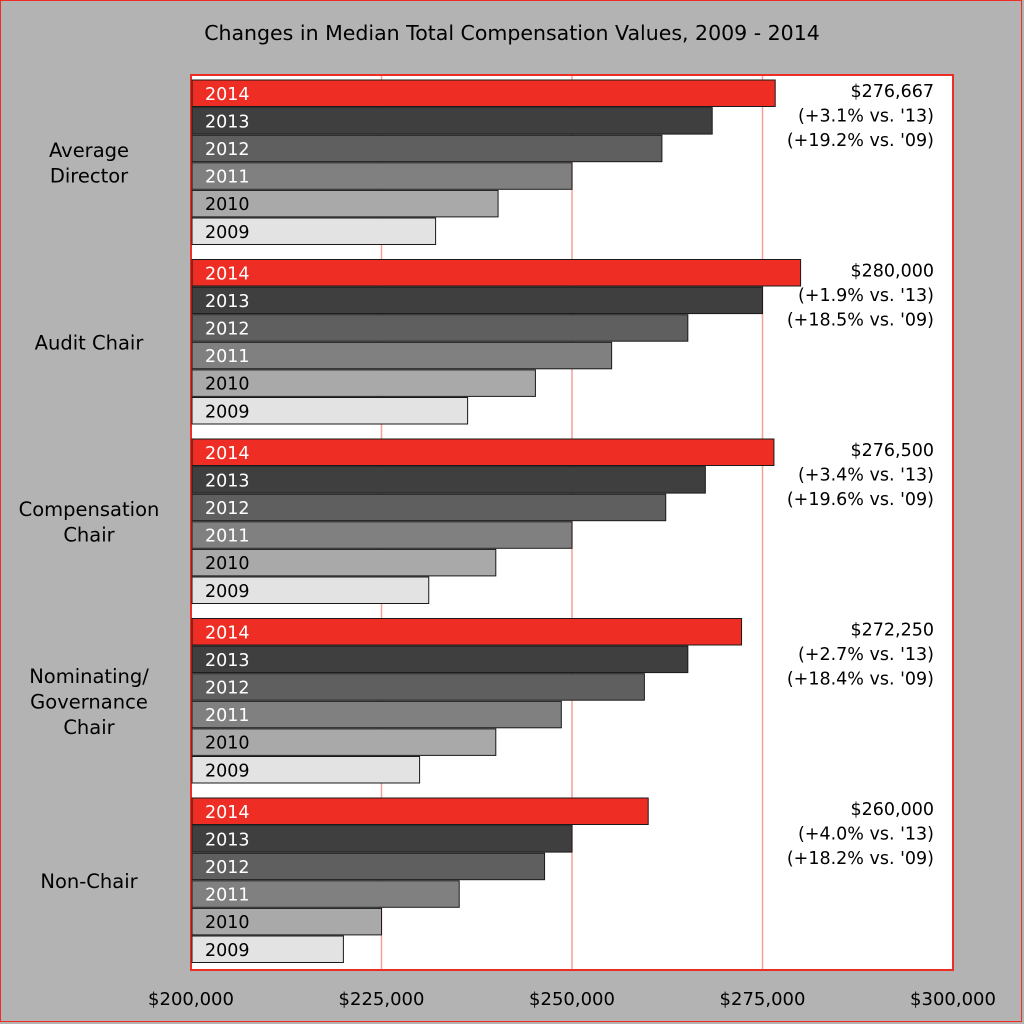  I want to click on value-annotation: (+18.2% vs. '09), so click(860, 859).